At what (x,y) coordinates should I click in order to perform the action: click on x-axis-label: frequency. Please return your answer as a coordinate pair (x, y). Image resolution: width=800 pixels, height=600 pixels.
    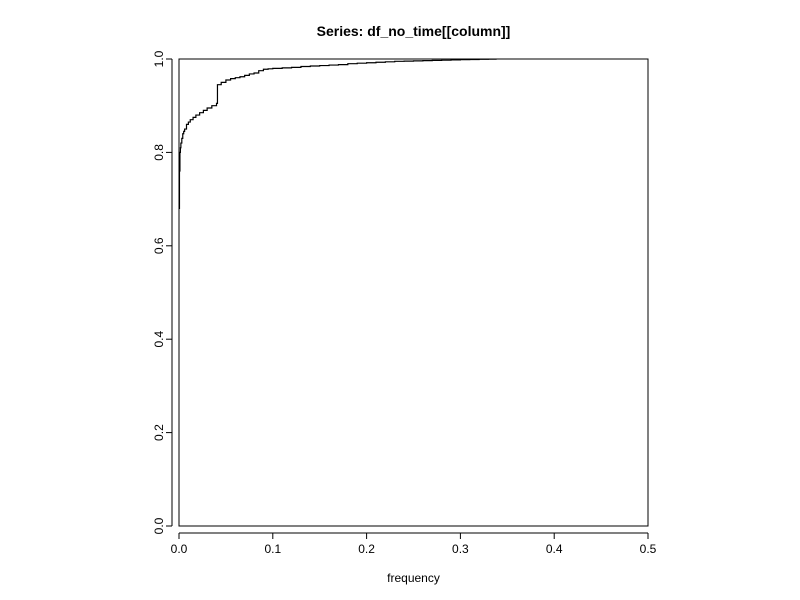
    Looking at the image, I should click on (413, 578).